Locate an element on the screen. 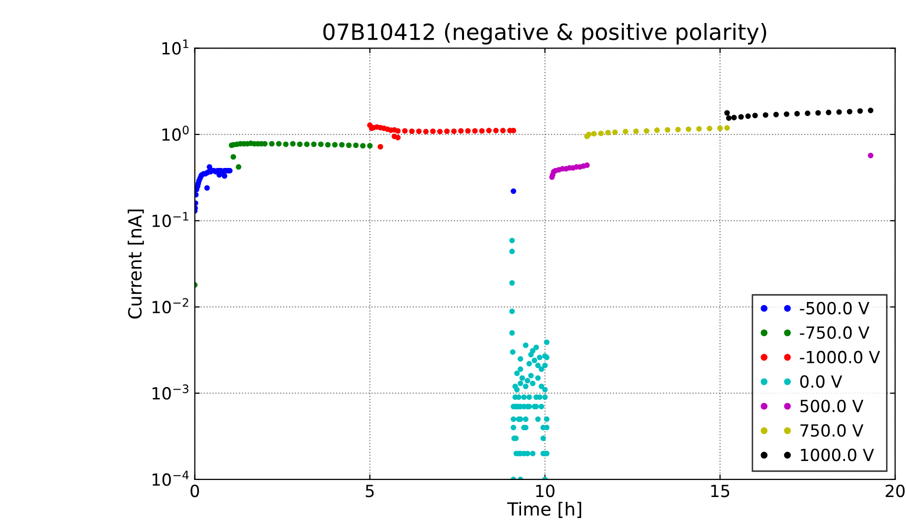 Image resolution: width=906 pixels, height=524 pixels. legend-label: -1000.0 V is located at coordinates (840, 357).